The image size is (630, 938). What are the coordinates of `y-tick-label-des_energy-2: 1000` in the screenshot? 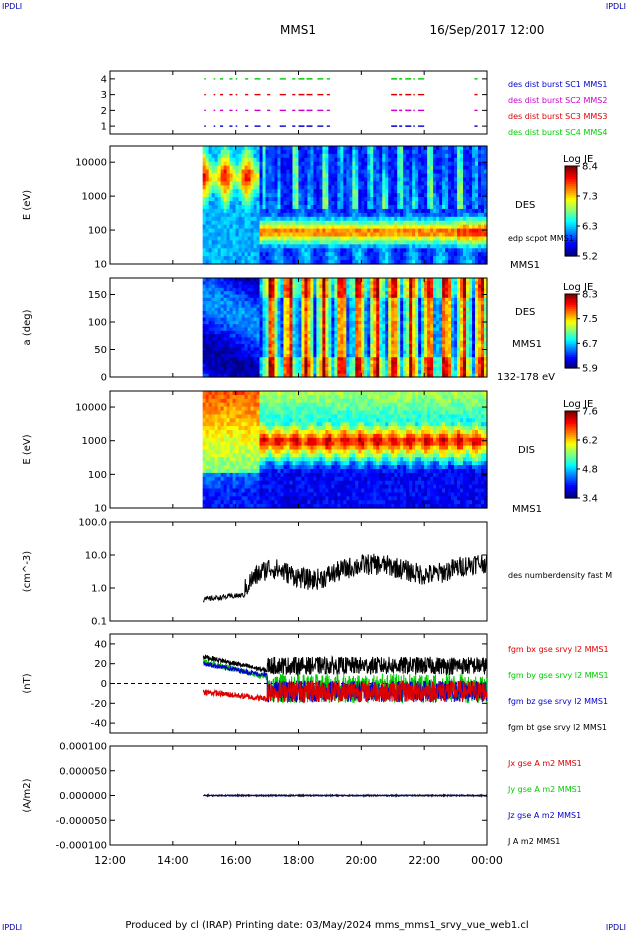 It's located at (94, 197).